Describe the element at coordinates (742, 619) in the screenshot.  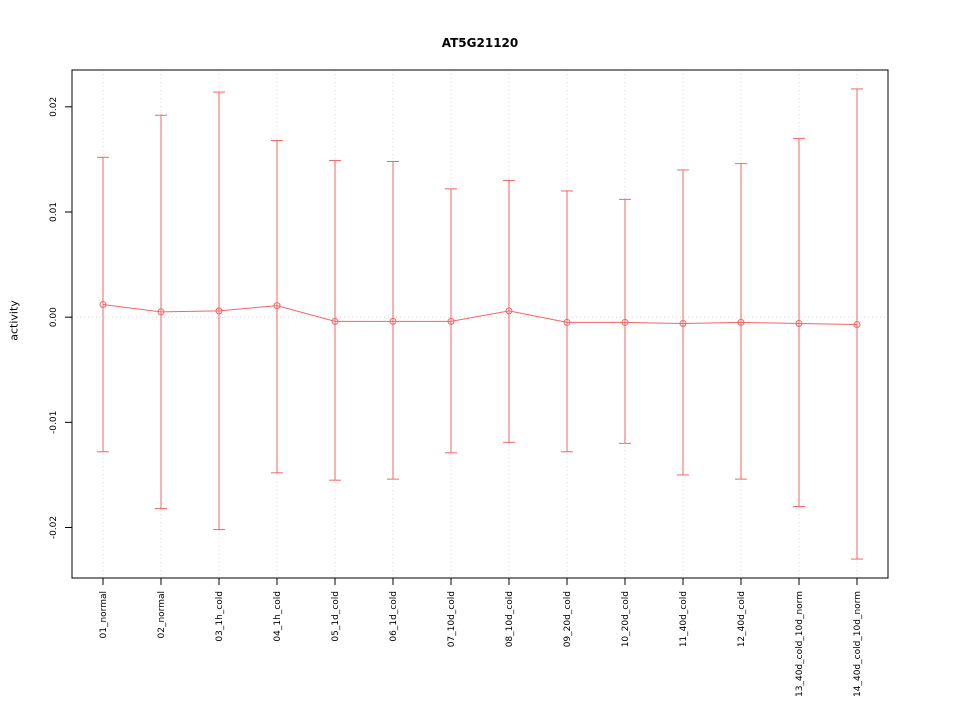
I see `x-tick-label: 12_40d_cold` at that location.